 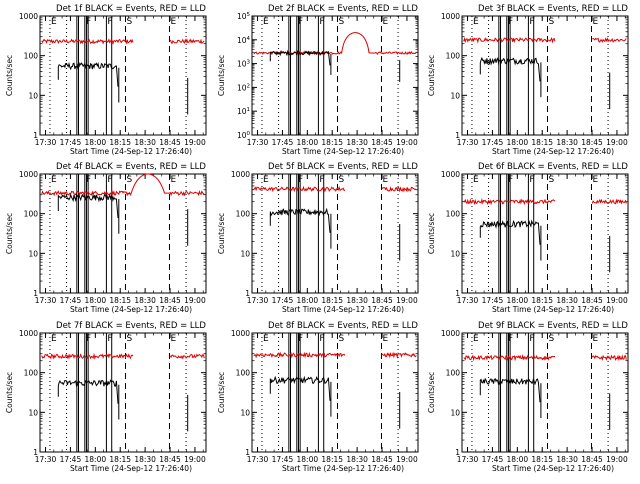 I want to click on y-tick-label: 101, so click(x=243, y=111).